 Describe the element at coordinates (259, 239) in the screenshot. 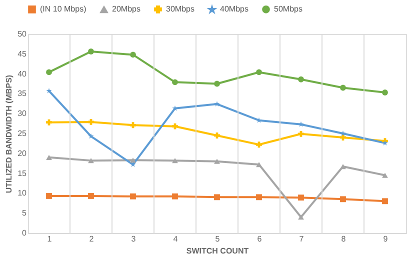

I see `x-tick-label: 6` at that location.